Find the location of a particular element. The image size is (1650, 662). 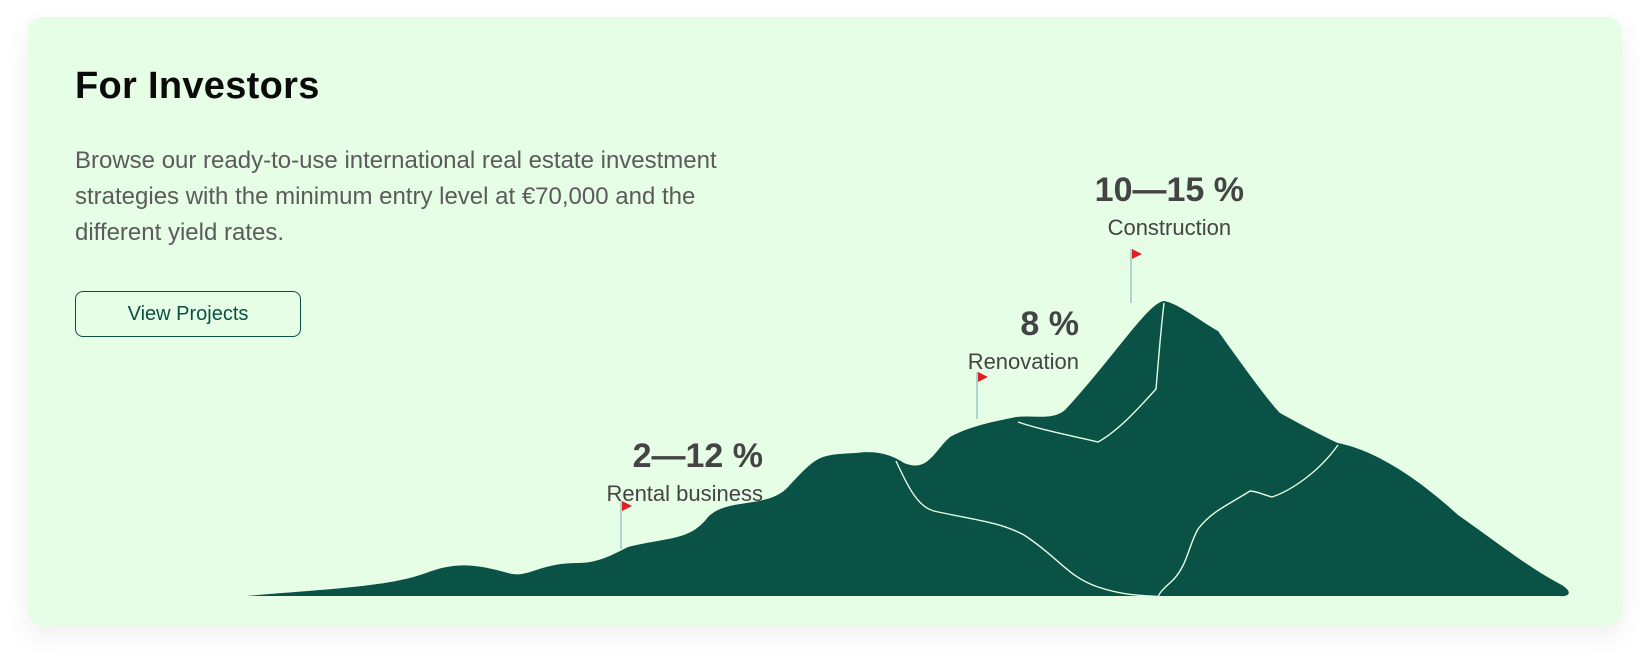

stat-rental-business: 2—12 % Rental business is located at coordinates (684, 473).